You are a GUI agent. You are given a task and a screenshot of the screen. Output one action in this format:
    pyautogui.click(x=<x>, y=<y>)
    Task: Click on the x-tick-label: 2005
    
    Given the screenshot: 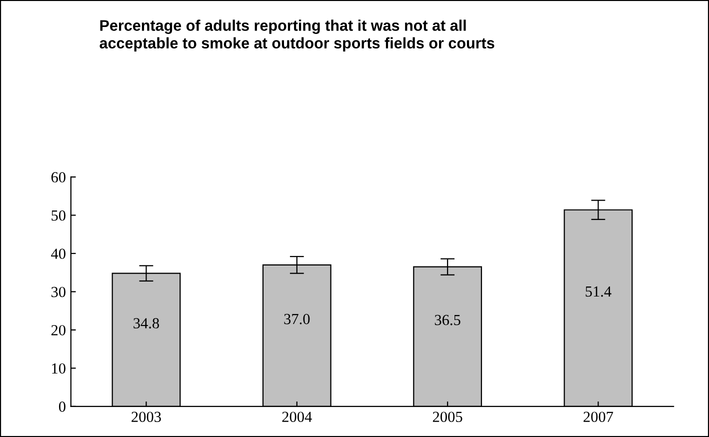 What is the action you would take?
    pyautogui.click(x=447, y=417)
    